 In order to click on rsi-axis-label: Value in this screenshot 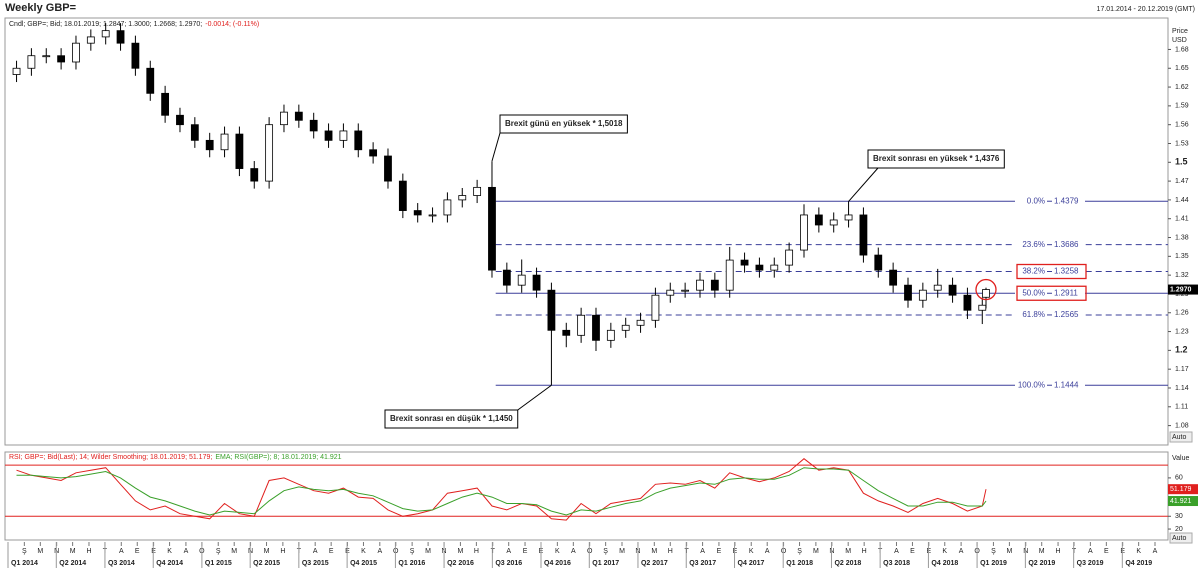, I will do `click(1180, 458)`.